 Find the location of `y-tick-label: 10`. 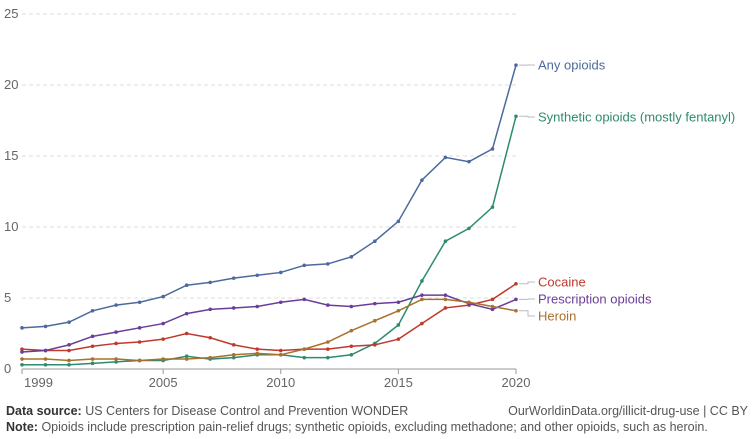

y-tick-label: 10 is located at coordinates (11, 226).